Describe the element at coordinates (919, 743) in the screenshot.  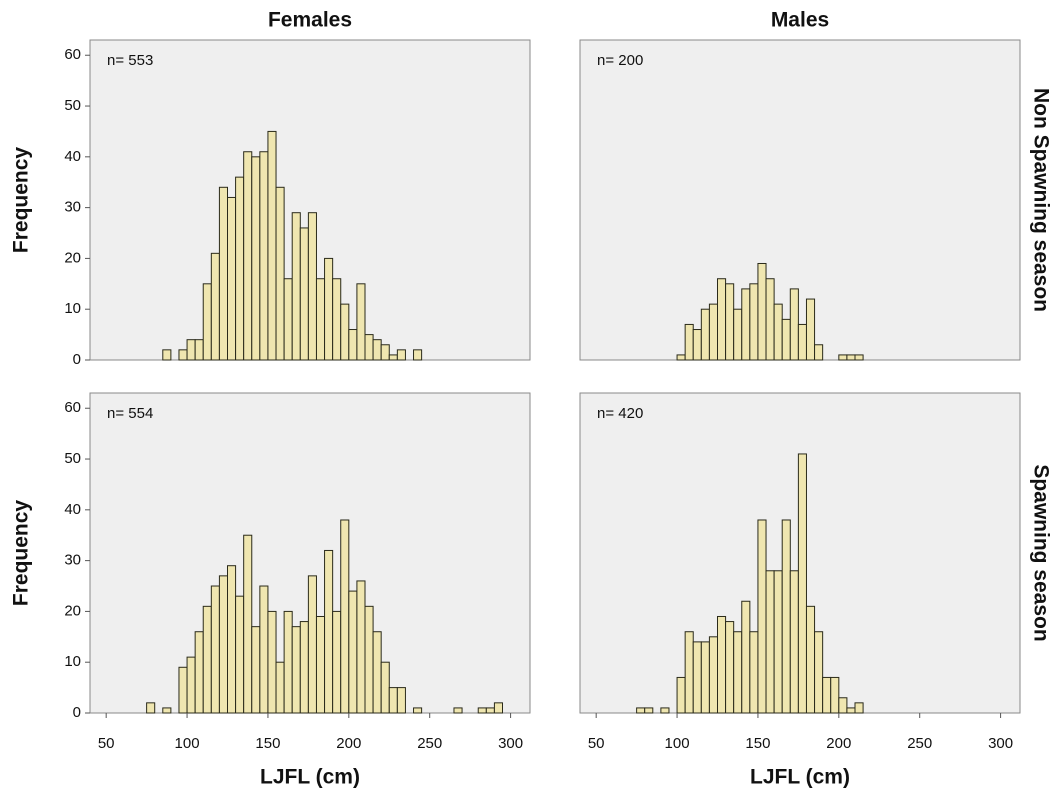
I see `x-tick-label: 250` at that location.